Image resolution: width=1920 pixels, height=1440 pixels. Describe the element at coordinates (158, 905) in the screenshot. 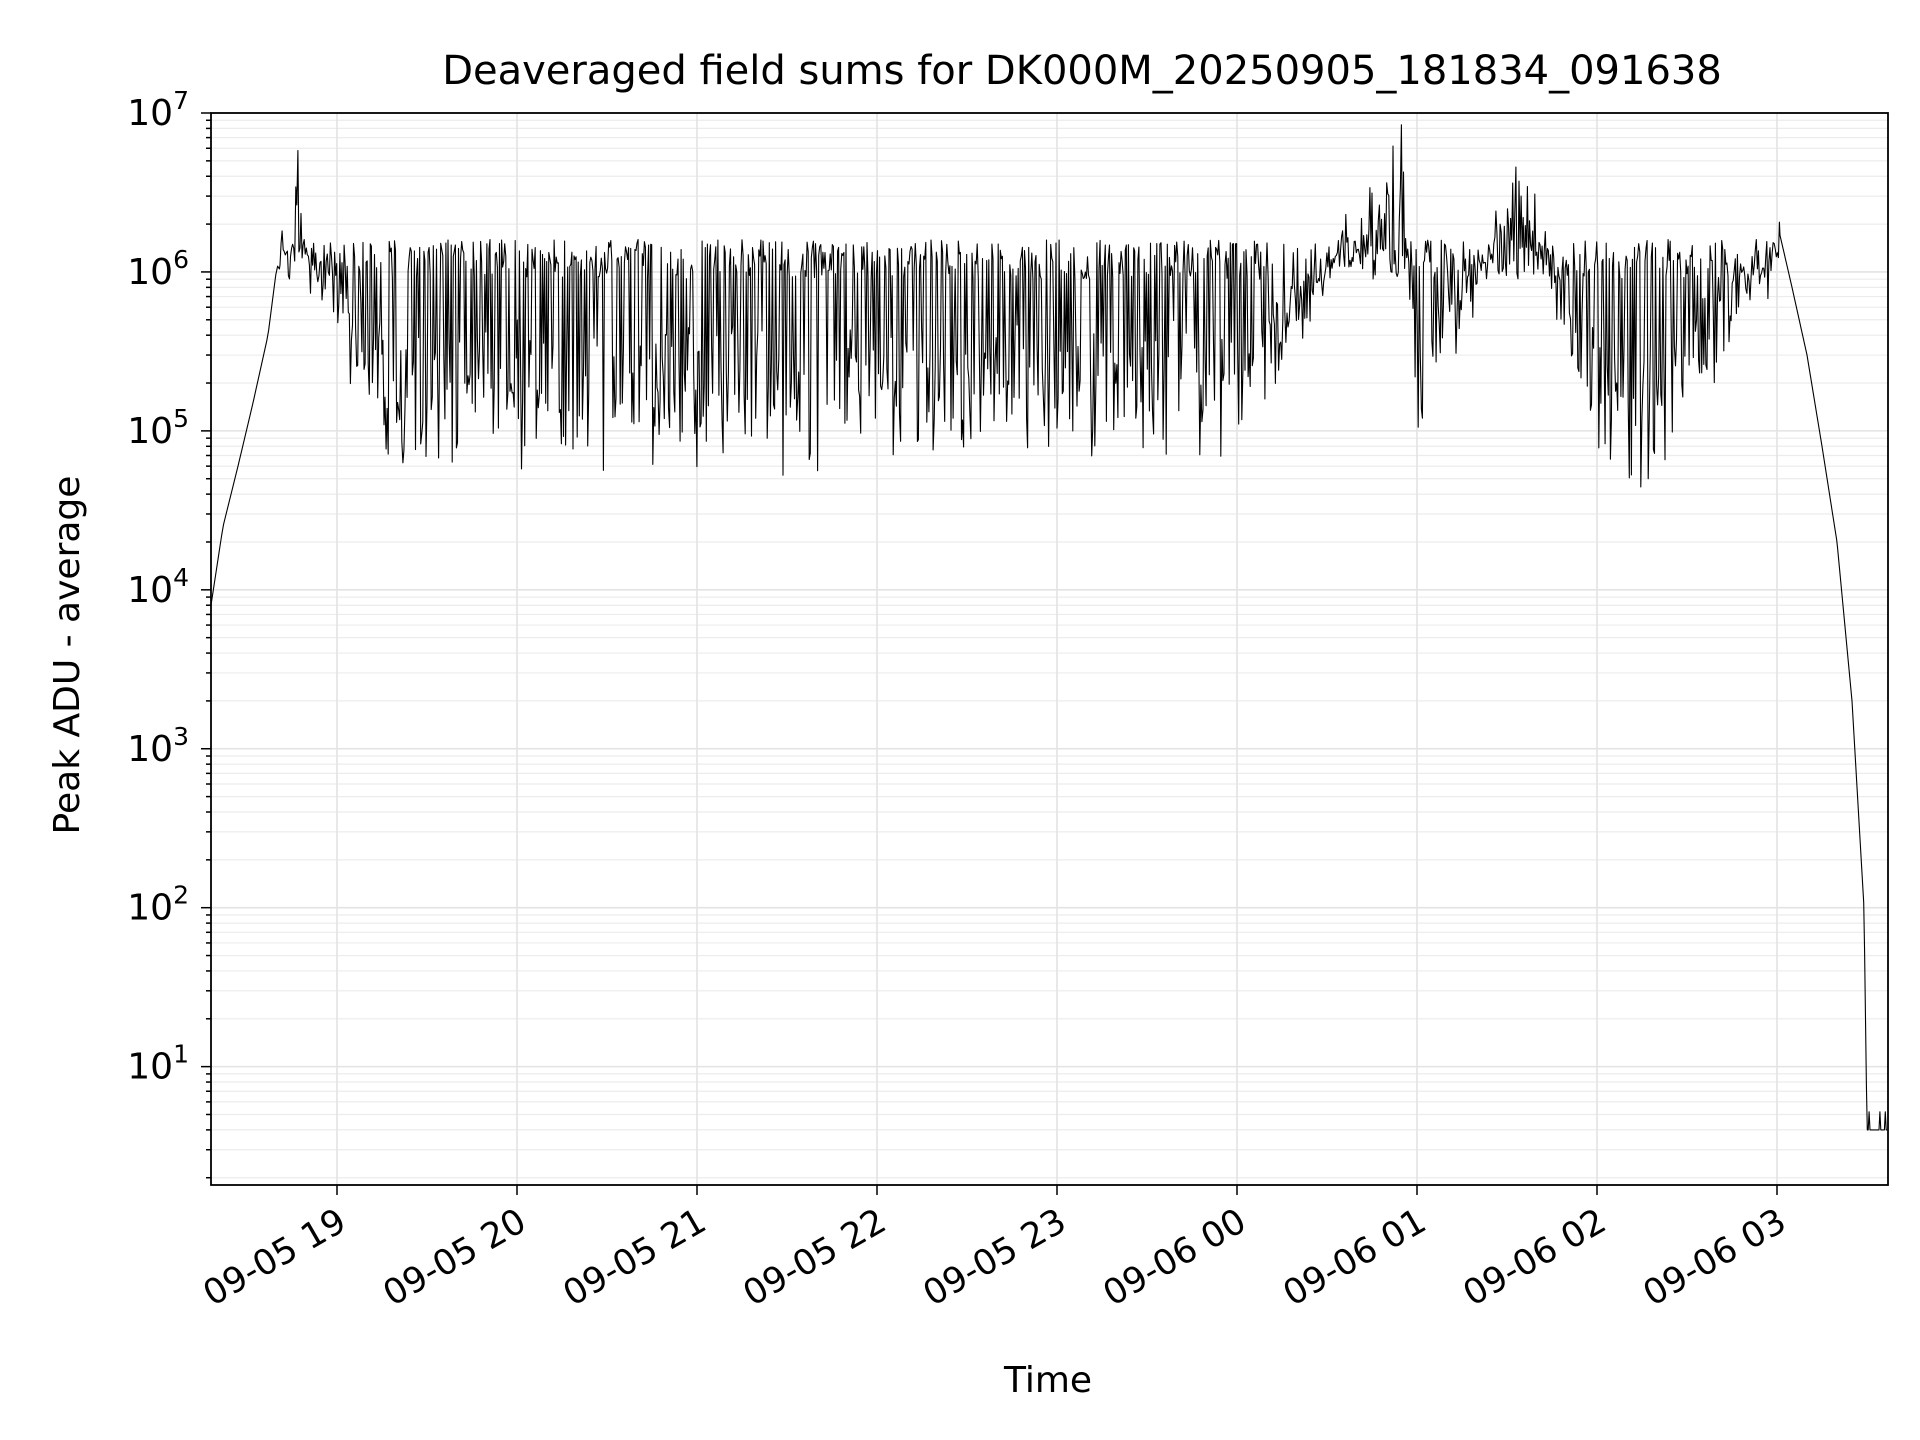

I see `y-tick-label: 10²` at that location.